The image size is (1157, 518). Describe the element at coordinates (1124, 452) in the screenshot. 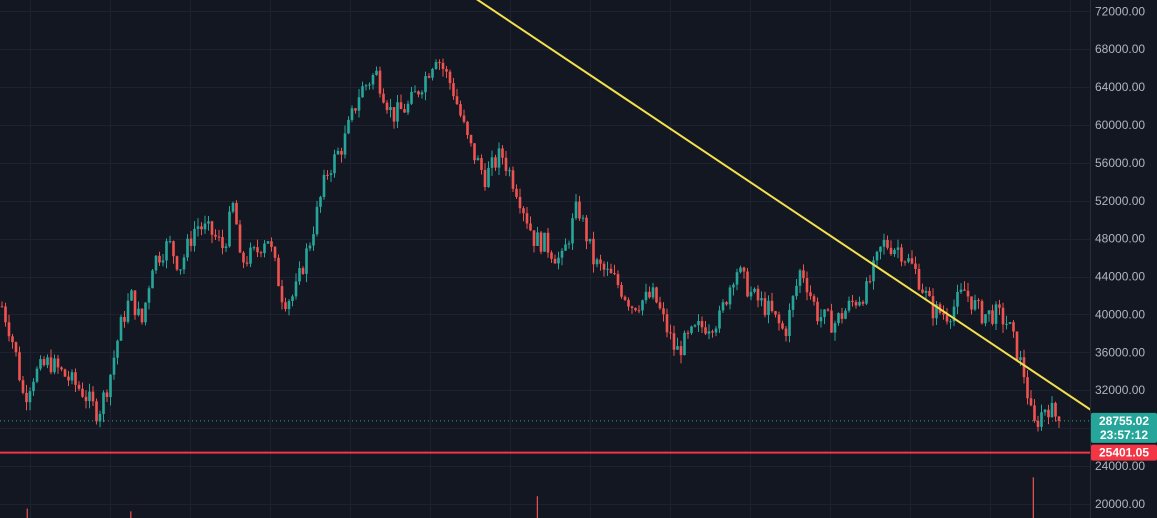

I see `support-price-box` at that location.